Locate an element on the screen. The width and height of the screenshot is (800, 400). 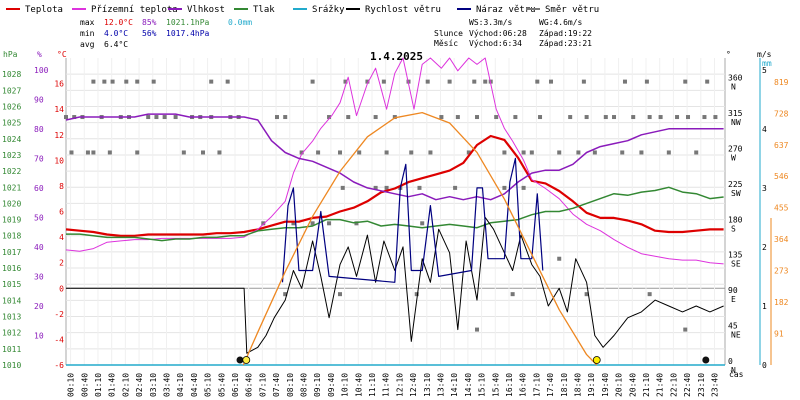
axis-direction-tick: 0 is located at coordinates (730, 361).